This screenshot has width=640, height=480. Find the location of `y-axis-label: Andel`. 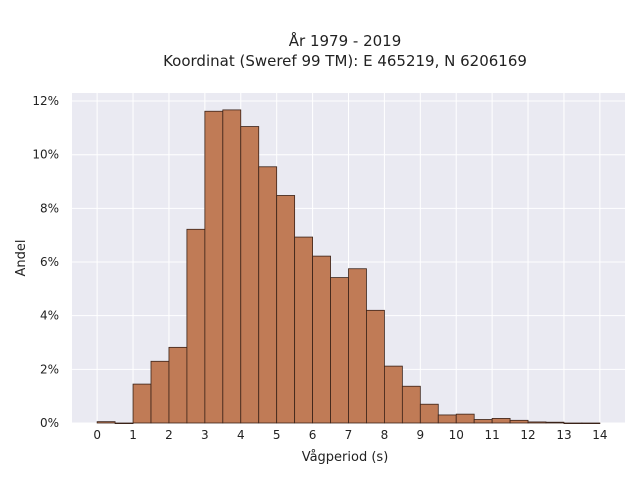

y-axis-label: Andel is located at coordinates (21, 258).